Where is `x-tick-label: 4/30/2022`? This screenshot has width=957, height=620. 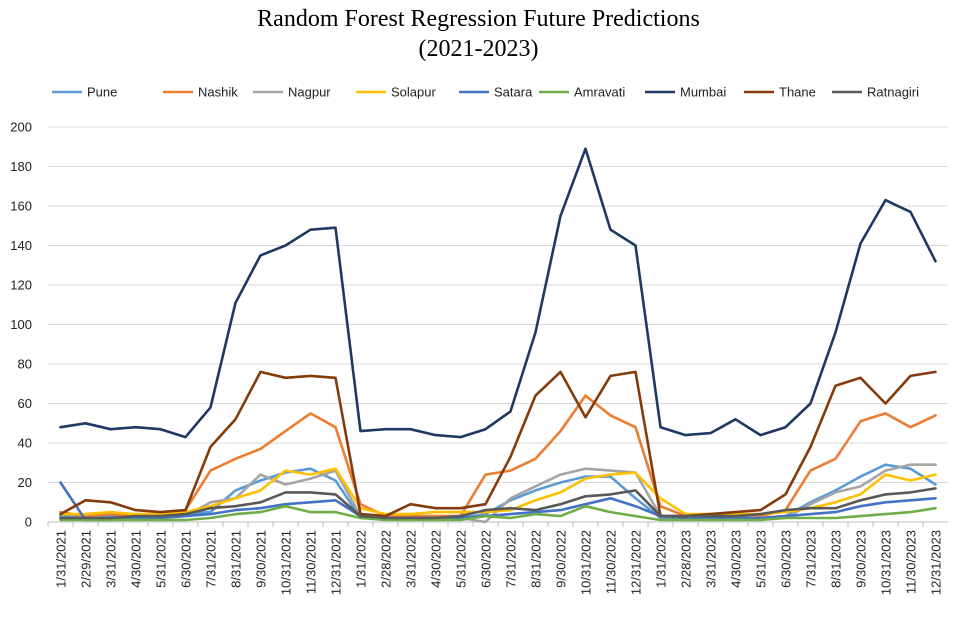
x-tick-label: 4/30/2022 is located at coordinates (436, 559).